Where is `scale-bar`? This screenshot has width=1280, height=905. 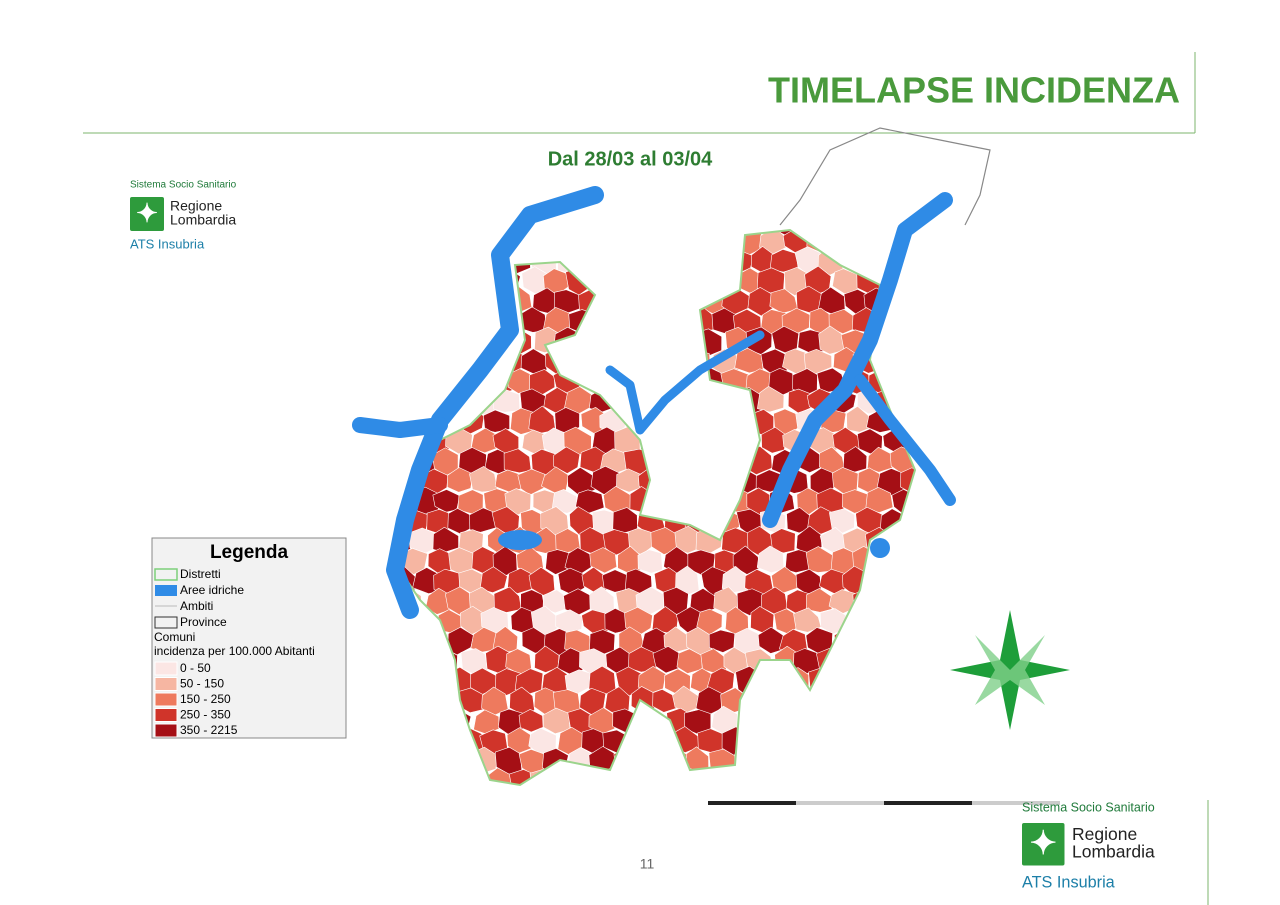 scale-bar is located at coordinates (884, 803).